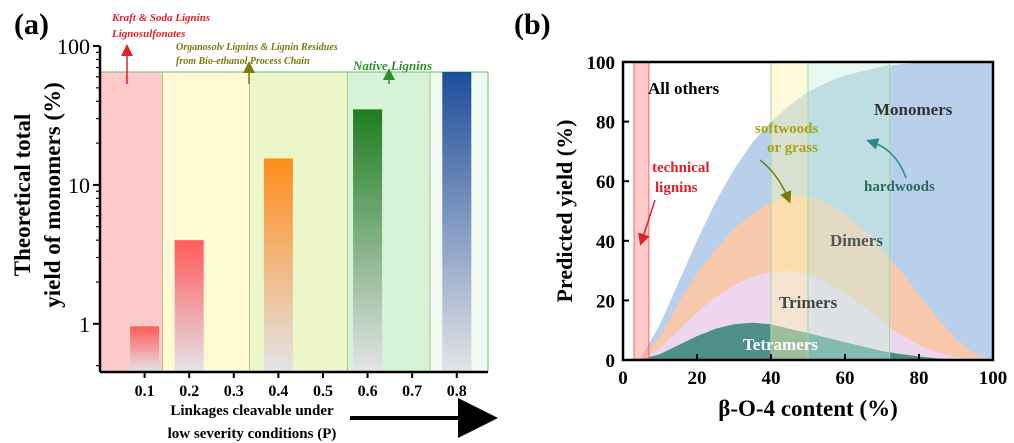 The width and height of the screenshot is (1014, 443). What do you see at coordinates (257, 47) in the screenshot?
I see `a-annot-organosolv-line1: Organosolv Lignins & Lignin Residues` at bounding box center [257, 47].